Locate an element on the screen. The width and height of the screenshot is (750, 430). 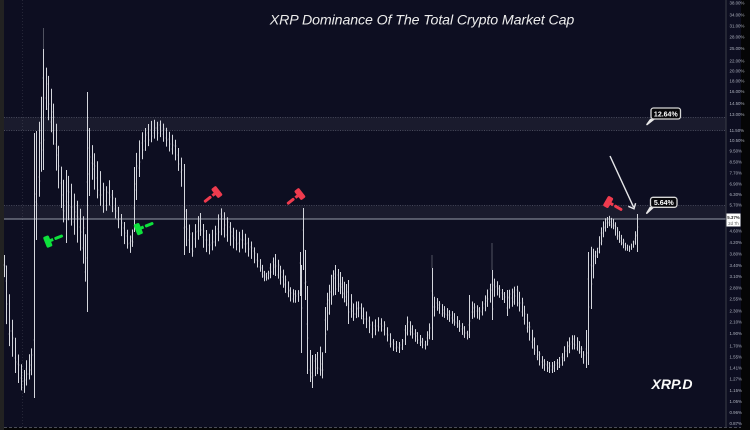
svg-text: 18.00% is located at coordinates (737, 81).